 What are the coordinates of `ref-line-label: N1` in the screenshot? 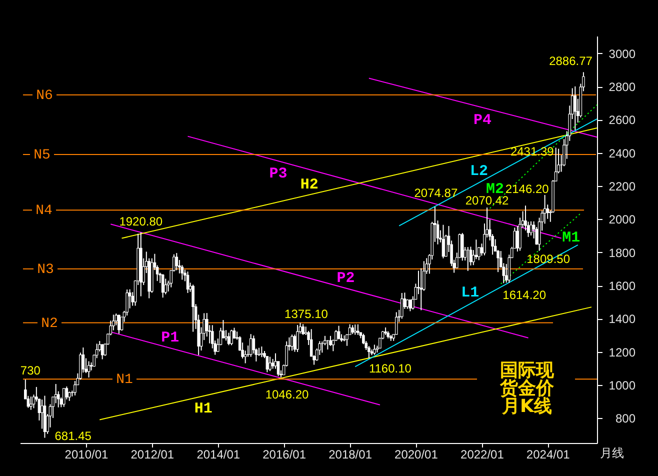 It's located at (124, 380).